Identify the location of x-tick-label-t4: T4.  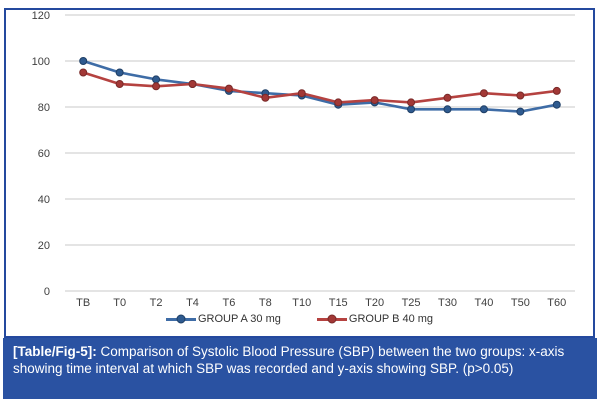
(192, 303).